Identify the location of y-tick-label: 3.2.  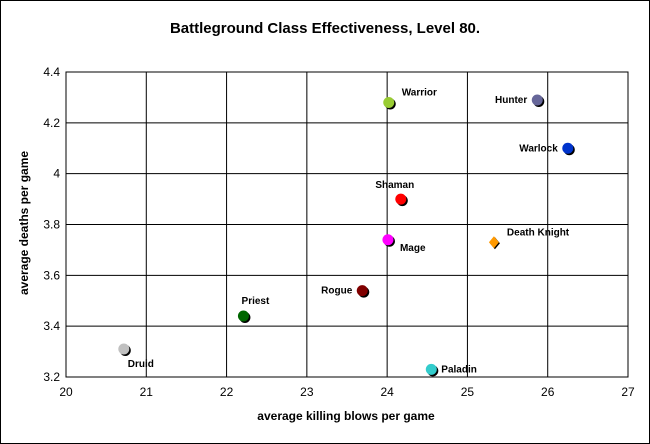
(51, 377).